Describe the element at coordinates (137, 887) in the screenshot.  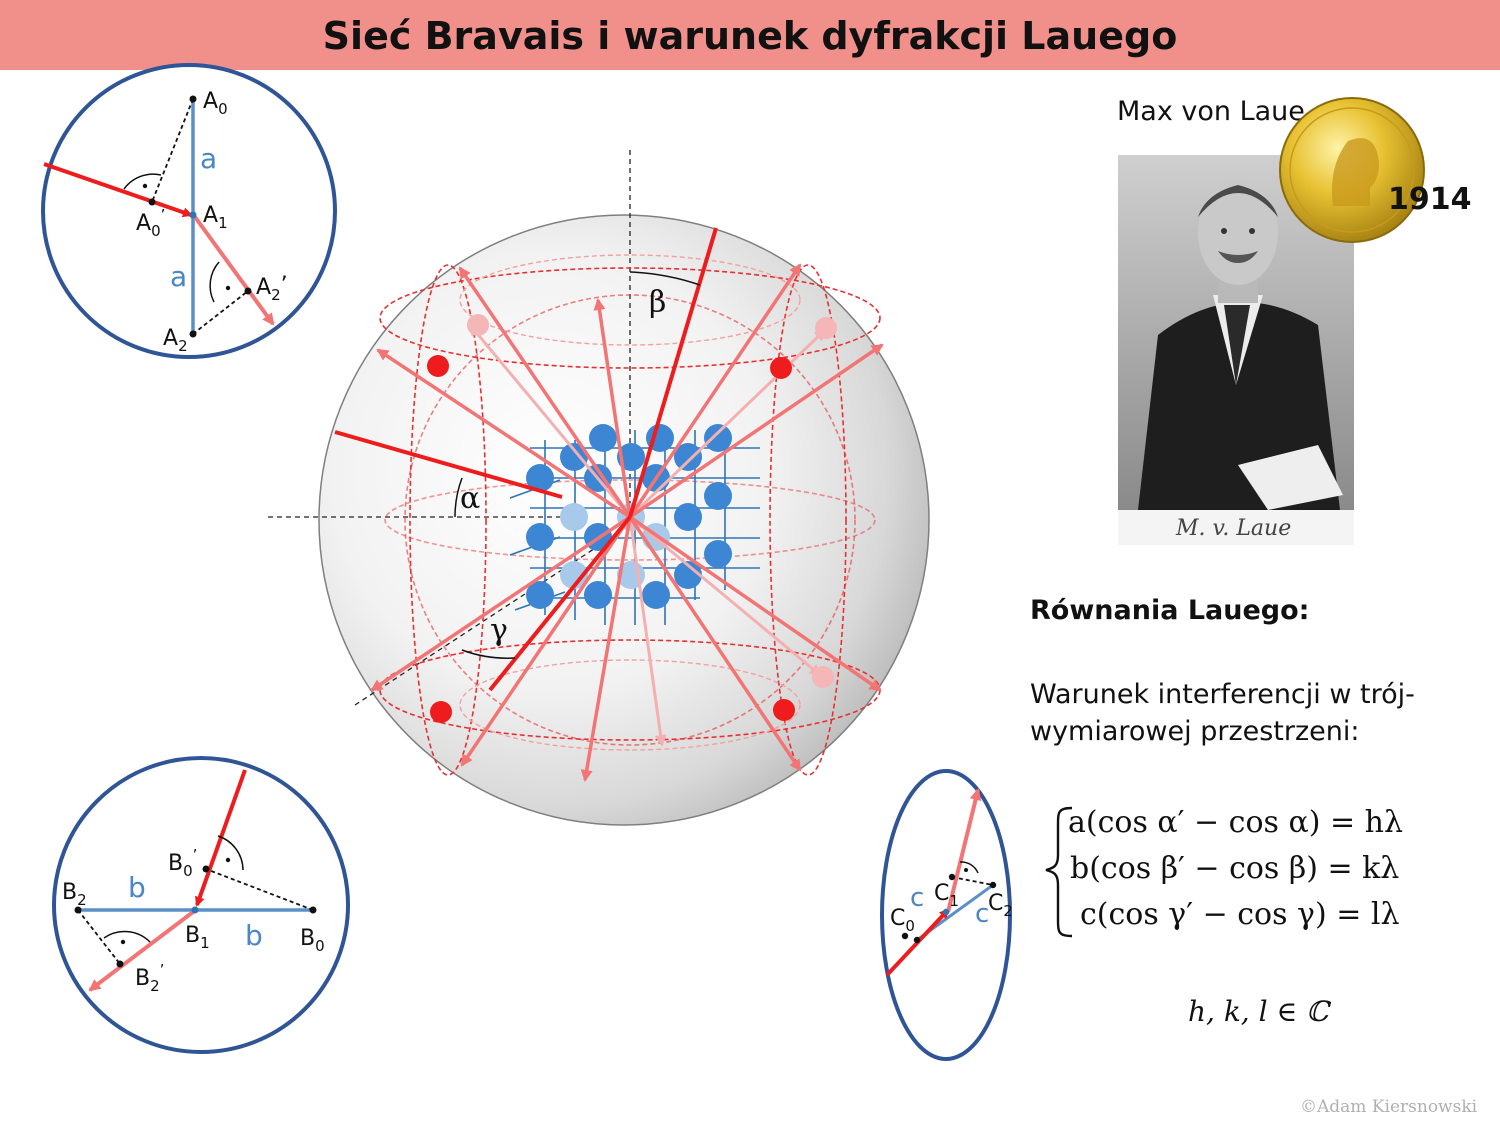
I see `inset-b-length-1: b` at that location.